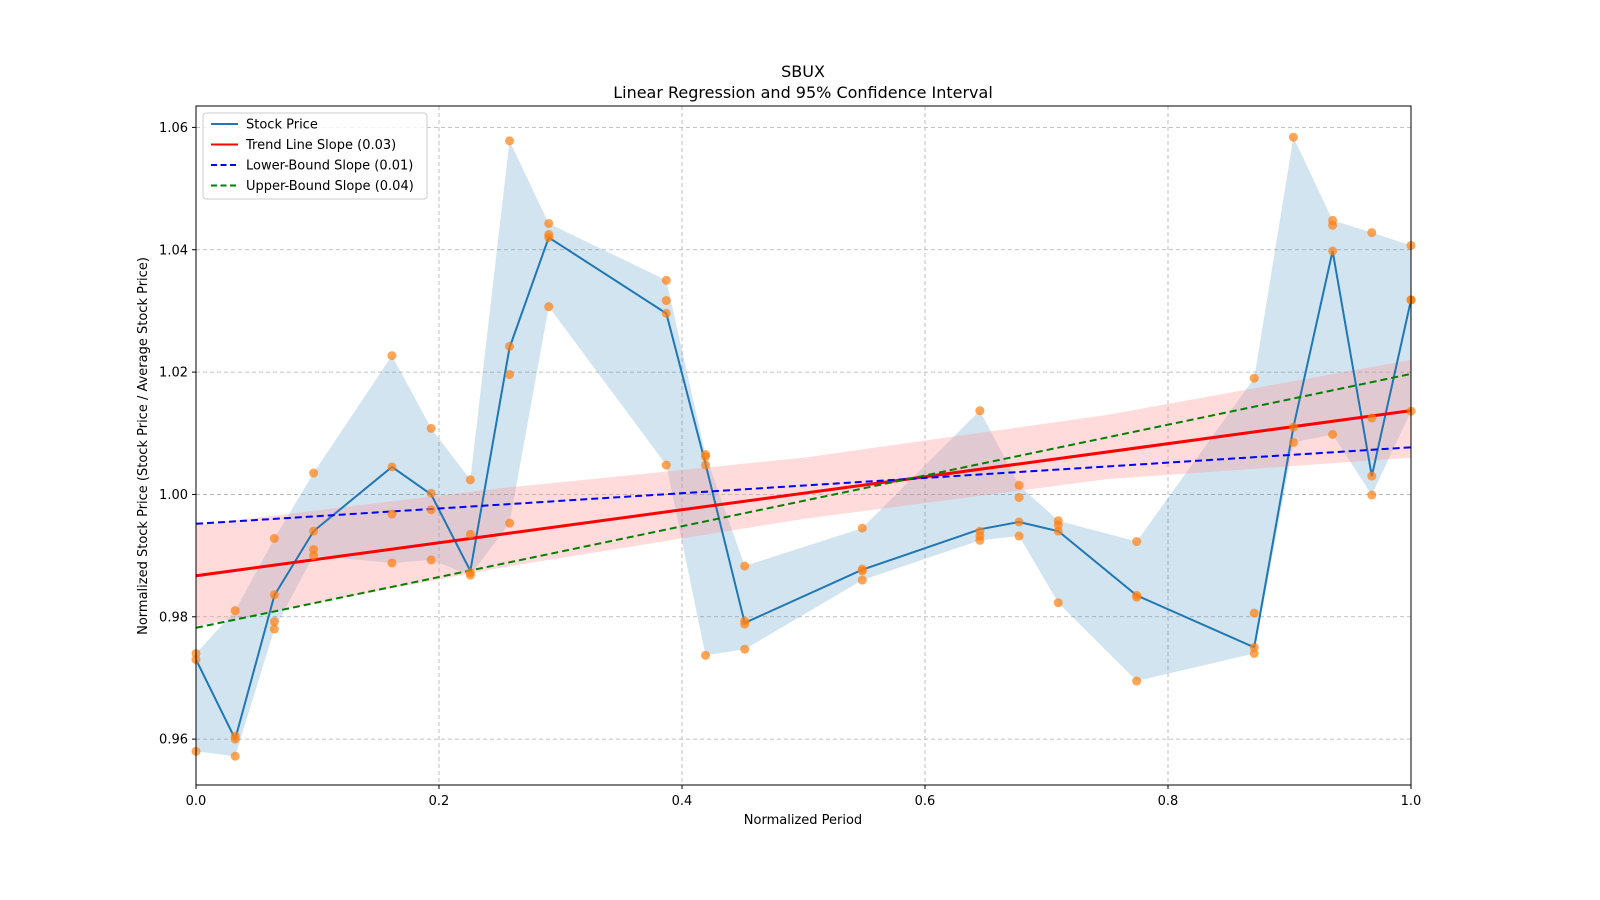  I want to click on legend-label: Trend Line Slope (0.03), so click(320, 145).